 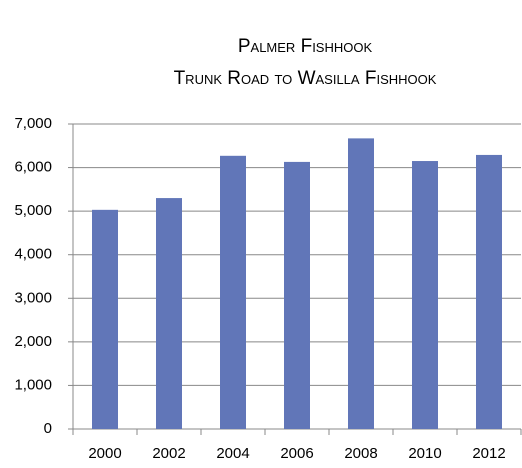 I want to click on y-tick-label: 5,000, so click(x=33, y=210).